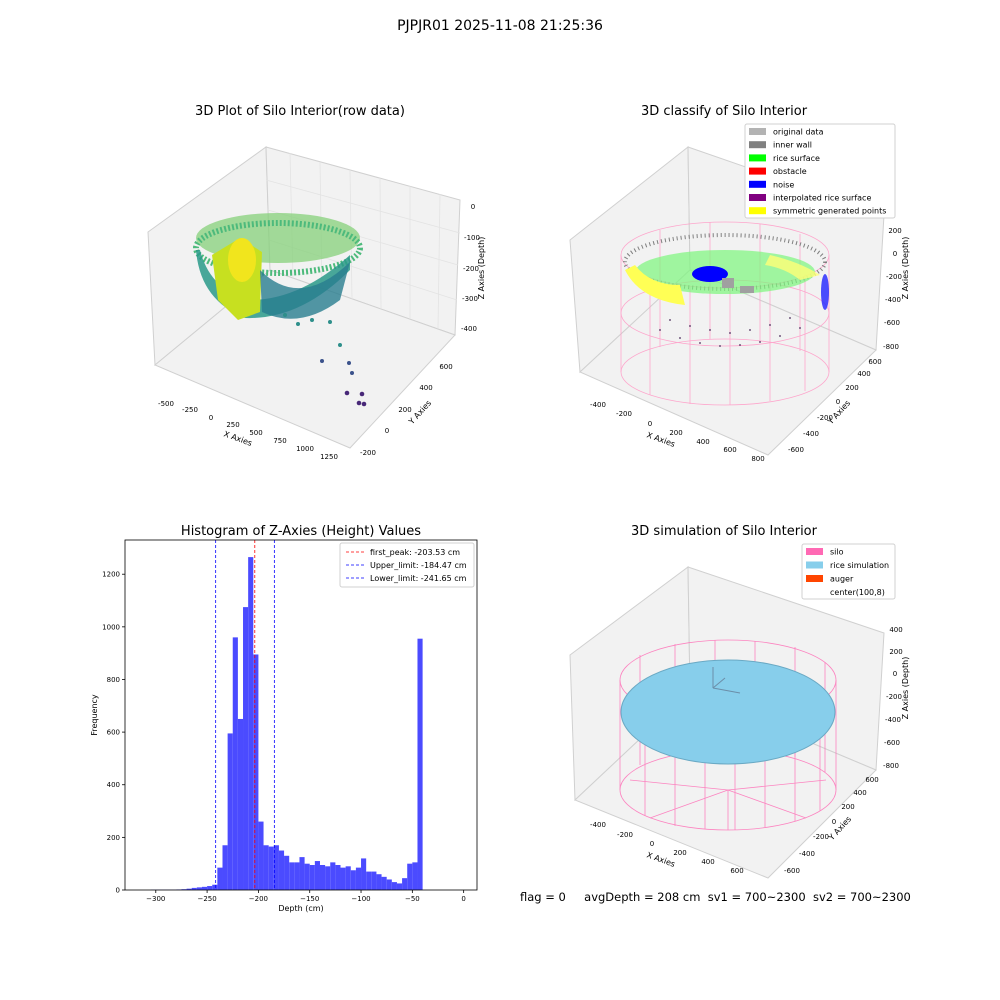 Image resolution: width=1000 pixels, height=1000 pixels. Describe the element at coordinates (679, 853) in the screenshot. I see `sim-xtick: 200` at that location.